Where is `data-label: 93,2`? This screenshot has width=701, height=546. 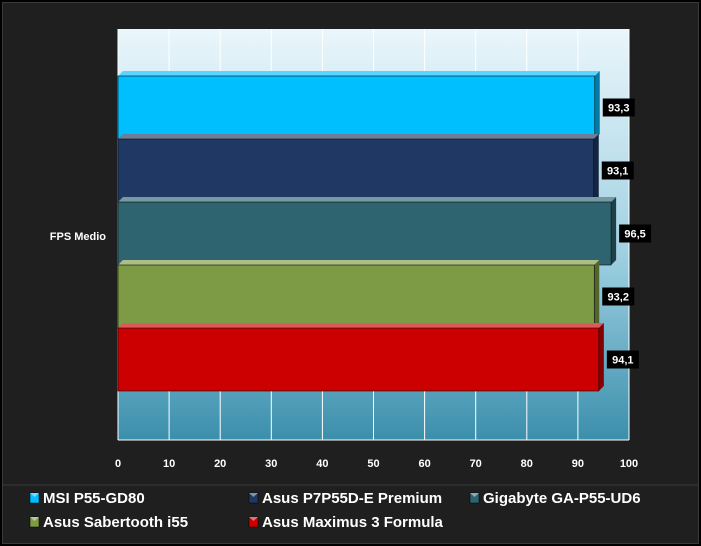 data-label: 93,2 is located at coordinates (618, 296).